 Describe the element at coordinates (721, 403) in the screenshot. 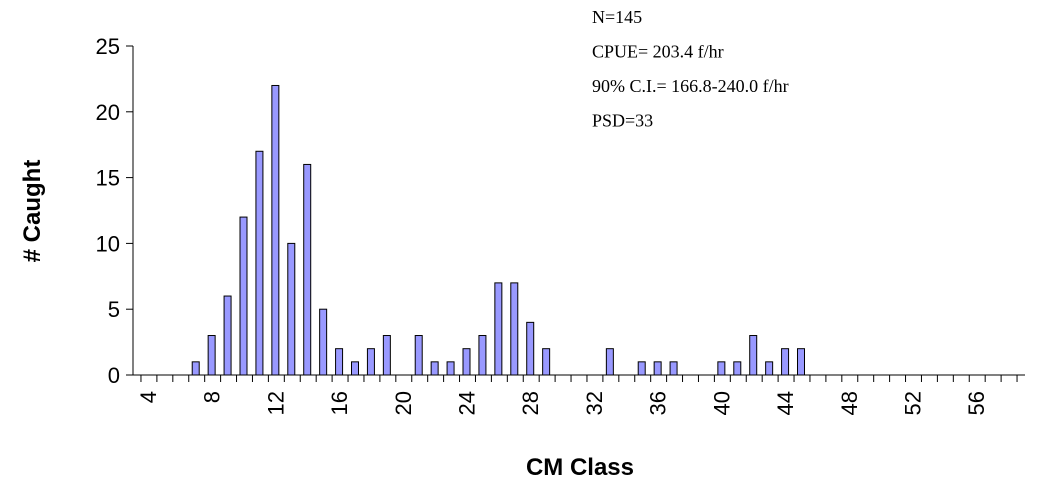

I see `x-tick-label-40: 40` at that location.